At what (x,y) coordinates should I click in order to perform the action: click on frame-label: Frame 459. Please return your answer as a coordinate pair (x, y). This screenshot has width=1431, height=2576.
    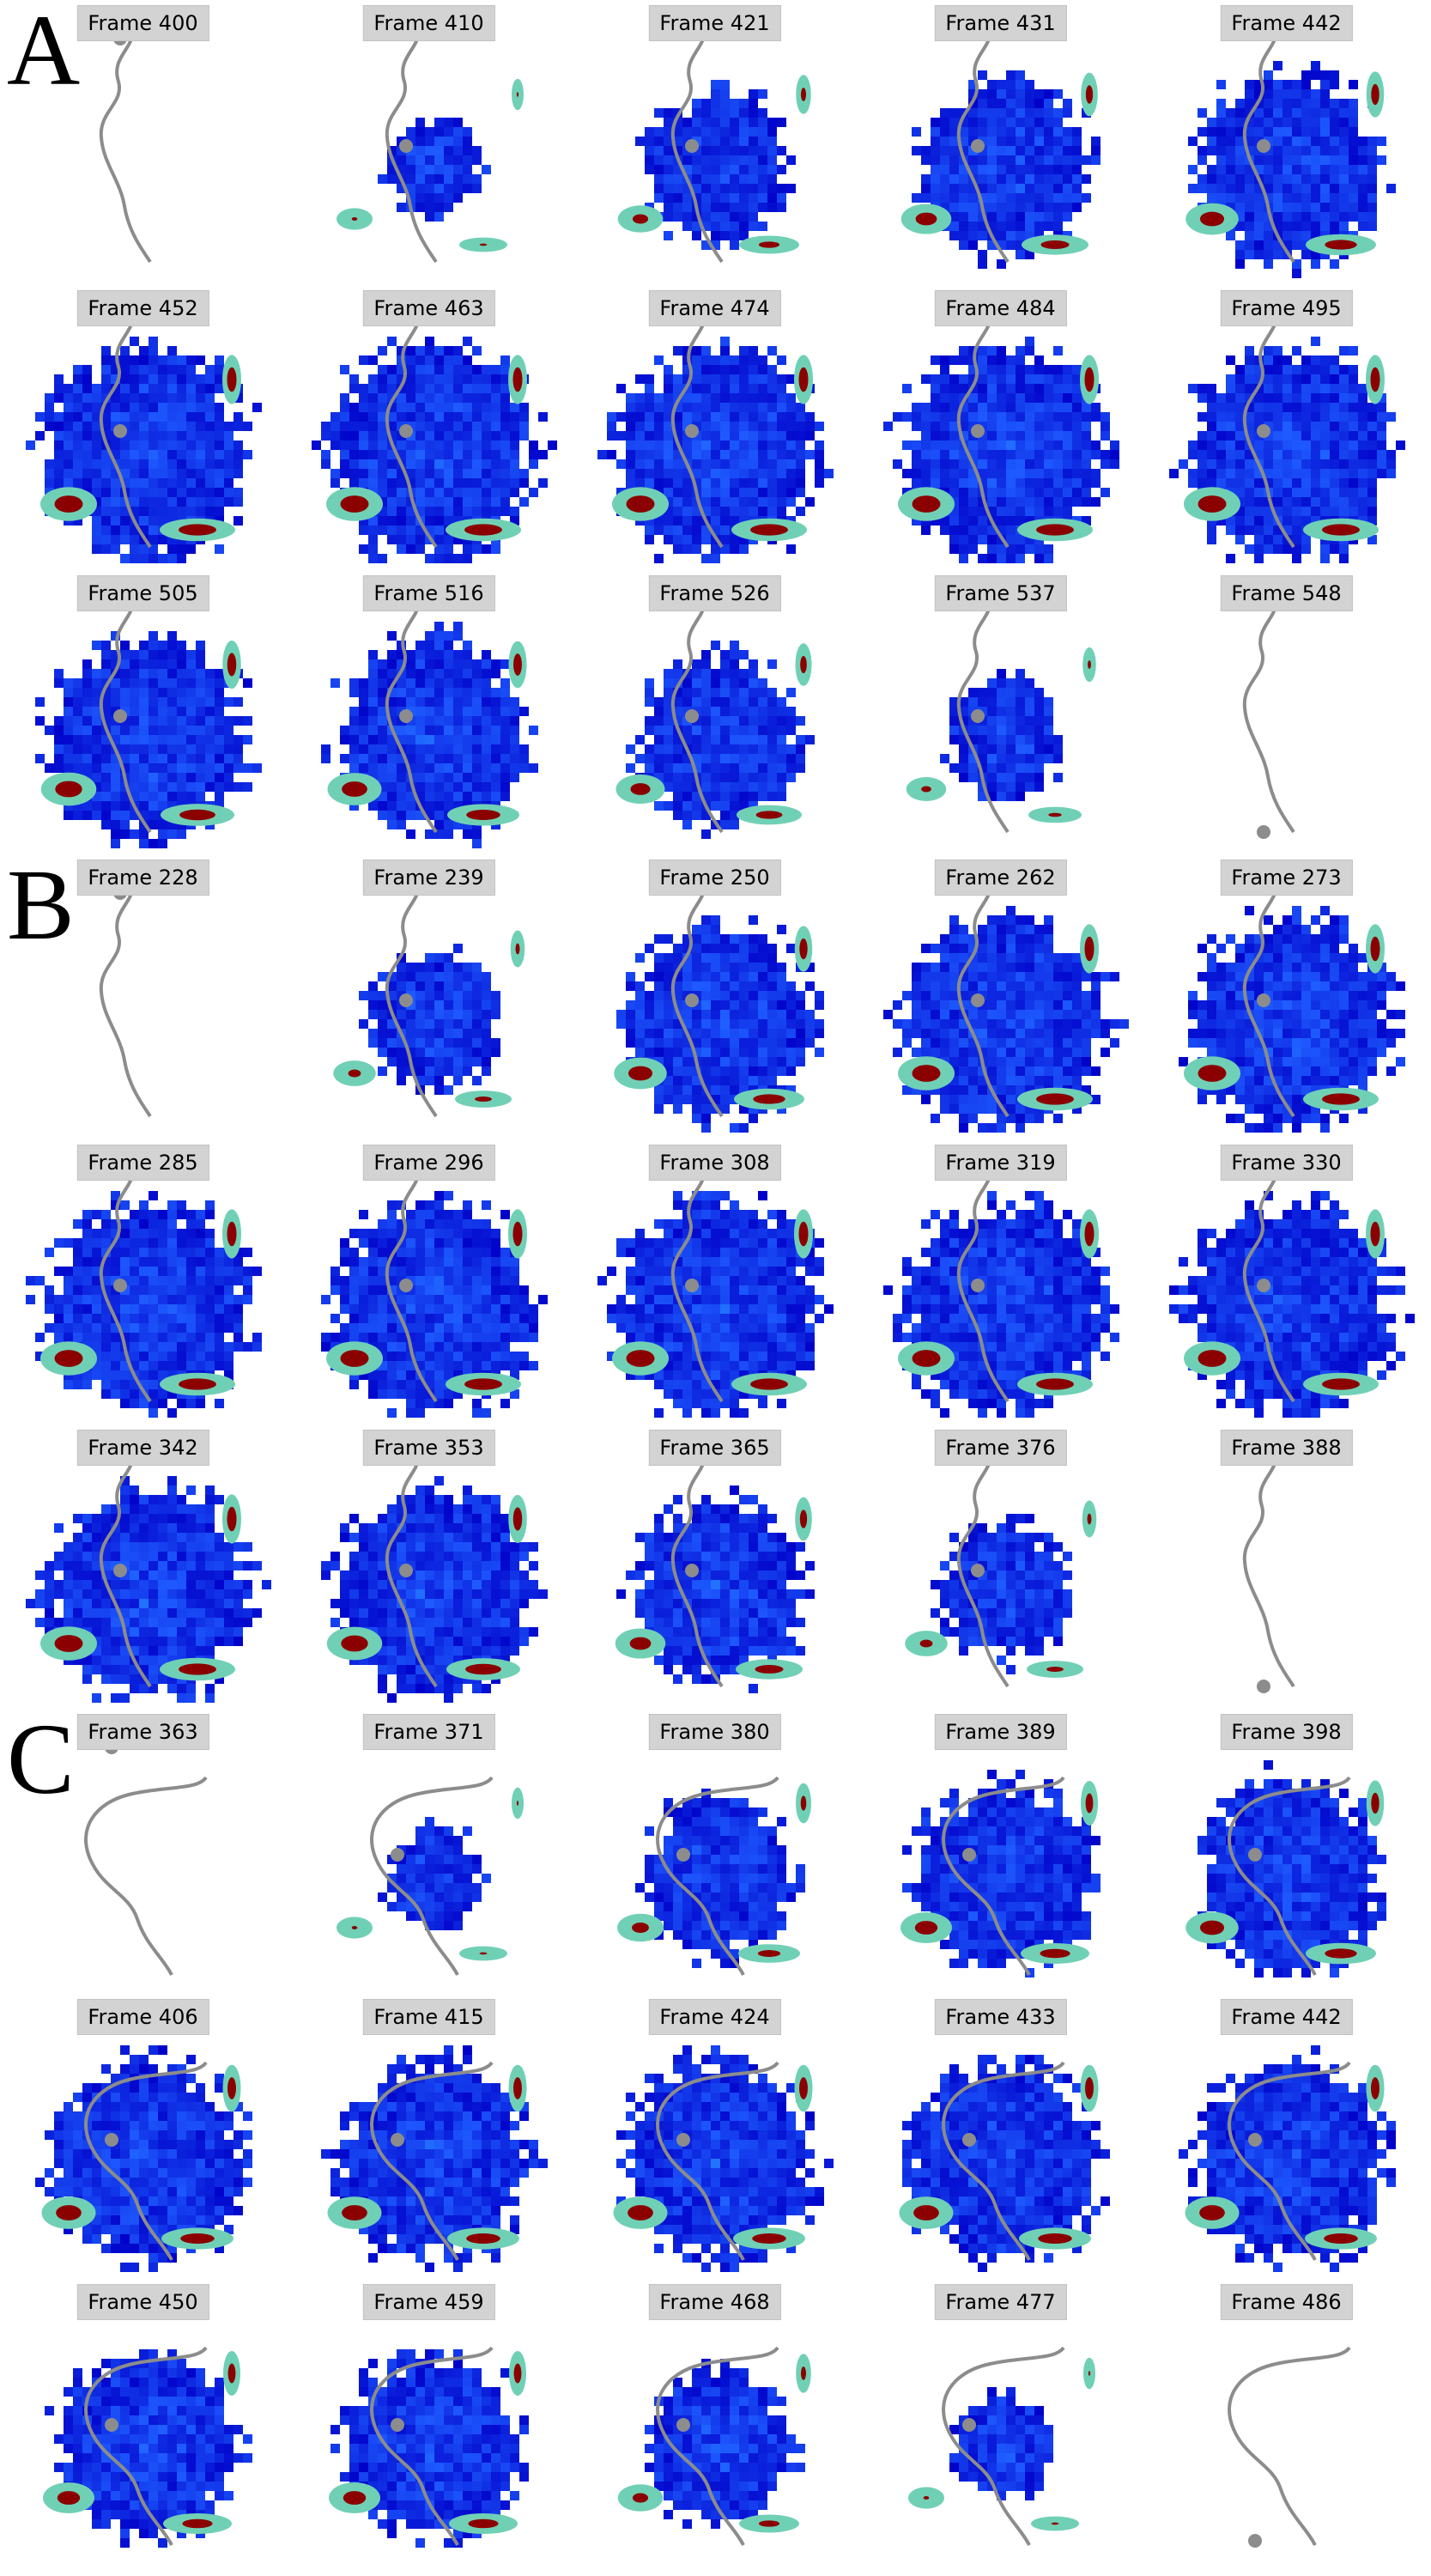
    Looking at the image, I should click on (429, 2302).